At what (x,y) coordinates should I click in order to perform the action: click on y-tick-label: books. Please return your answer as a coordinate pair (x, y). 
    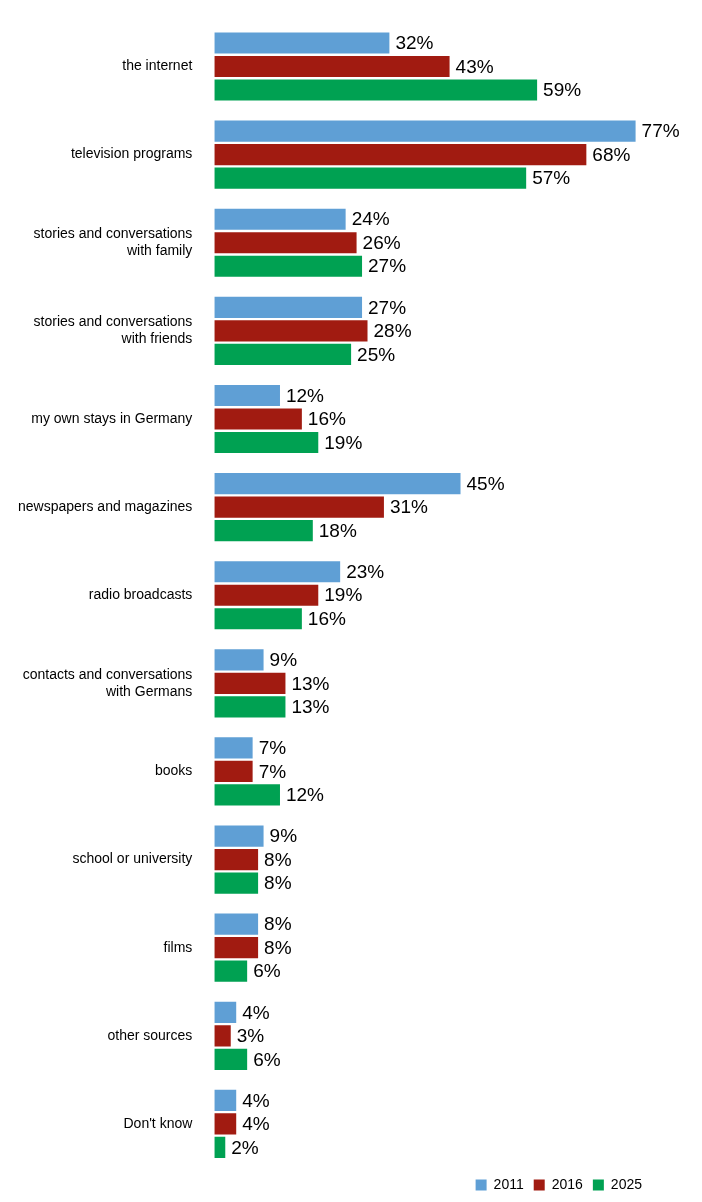
    Looking at the image, I should click on (173, 770).